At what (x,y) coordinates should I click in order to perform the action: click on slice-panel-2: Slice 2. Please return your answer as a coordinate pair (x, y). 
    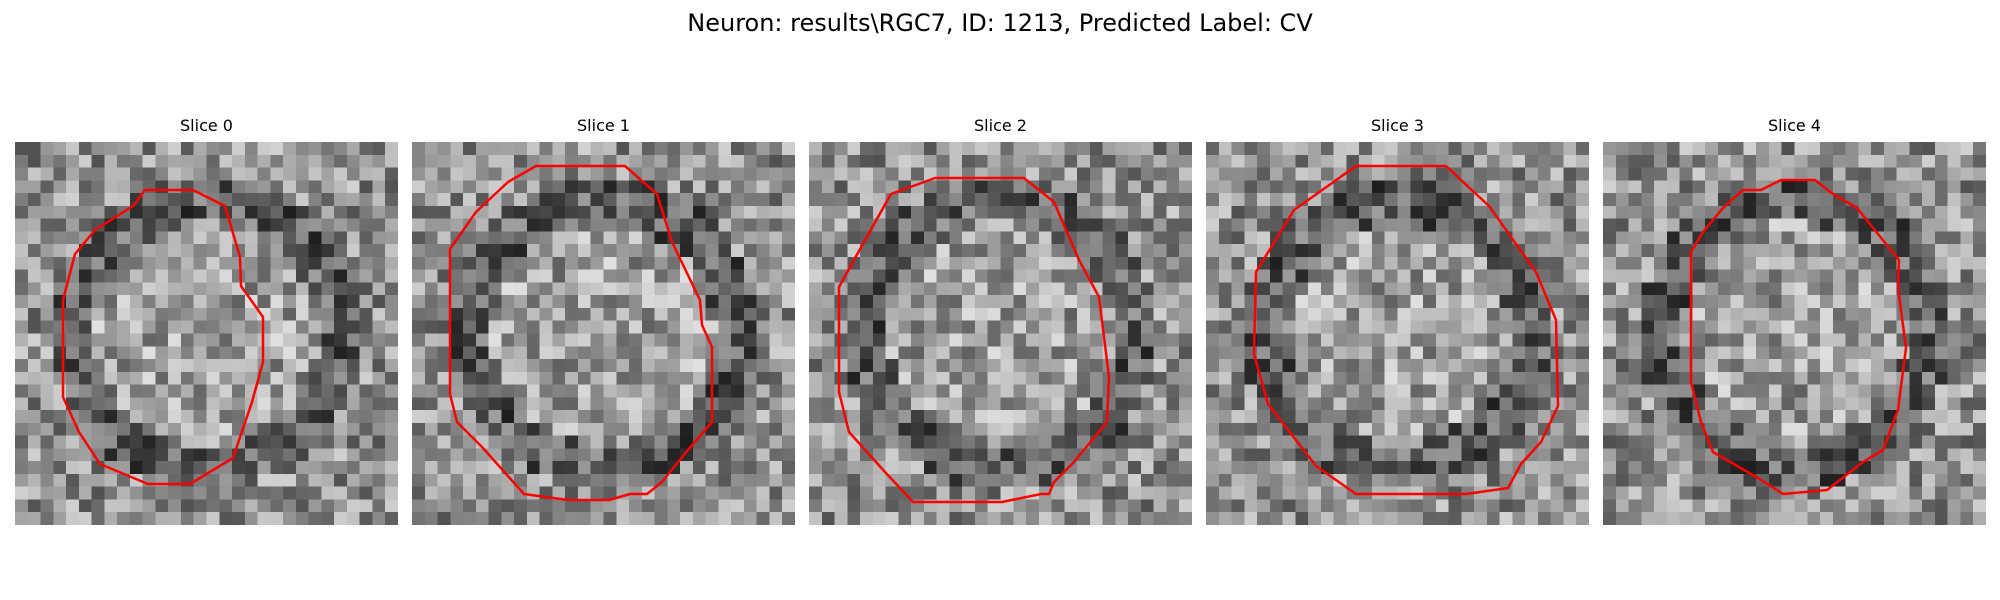
    Looking at the image, I should click on (1000, 320).